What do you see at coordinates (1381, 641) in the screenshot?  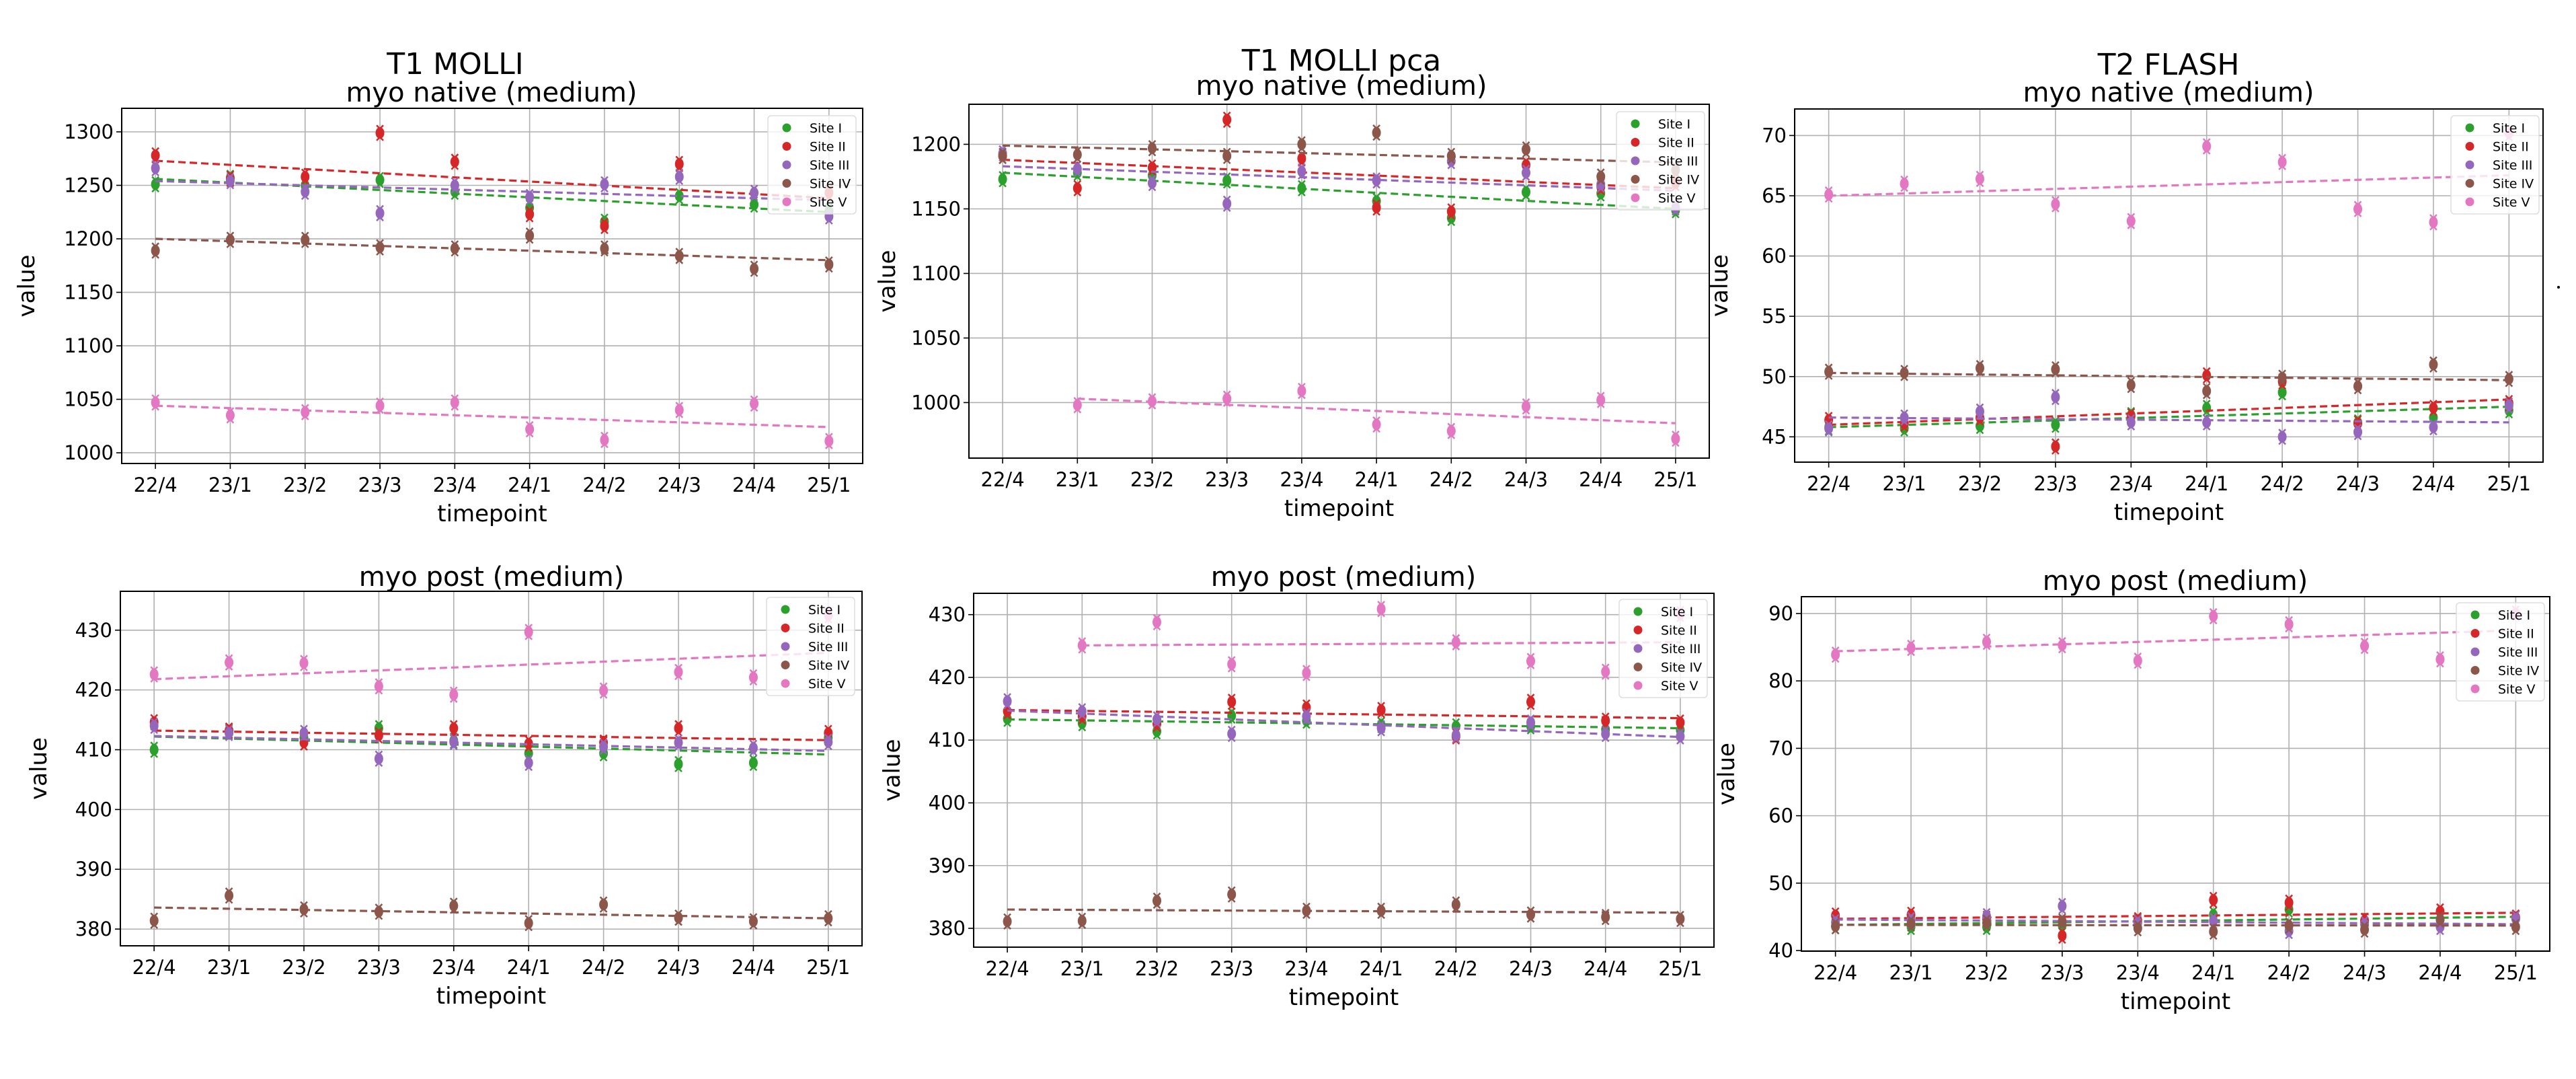 I see `series-site-v` at bounding box center [1381, 641].